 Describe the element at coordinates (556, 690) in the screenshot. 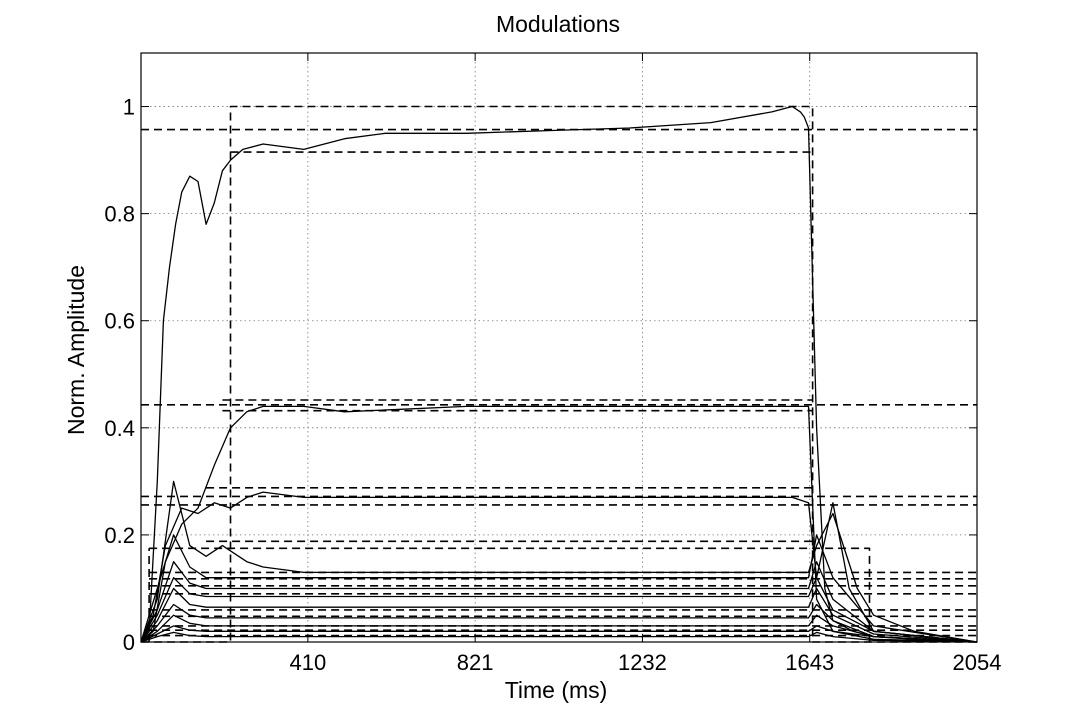

I see `x-axis-label: Time (ms)` at that location.